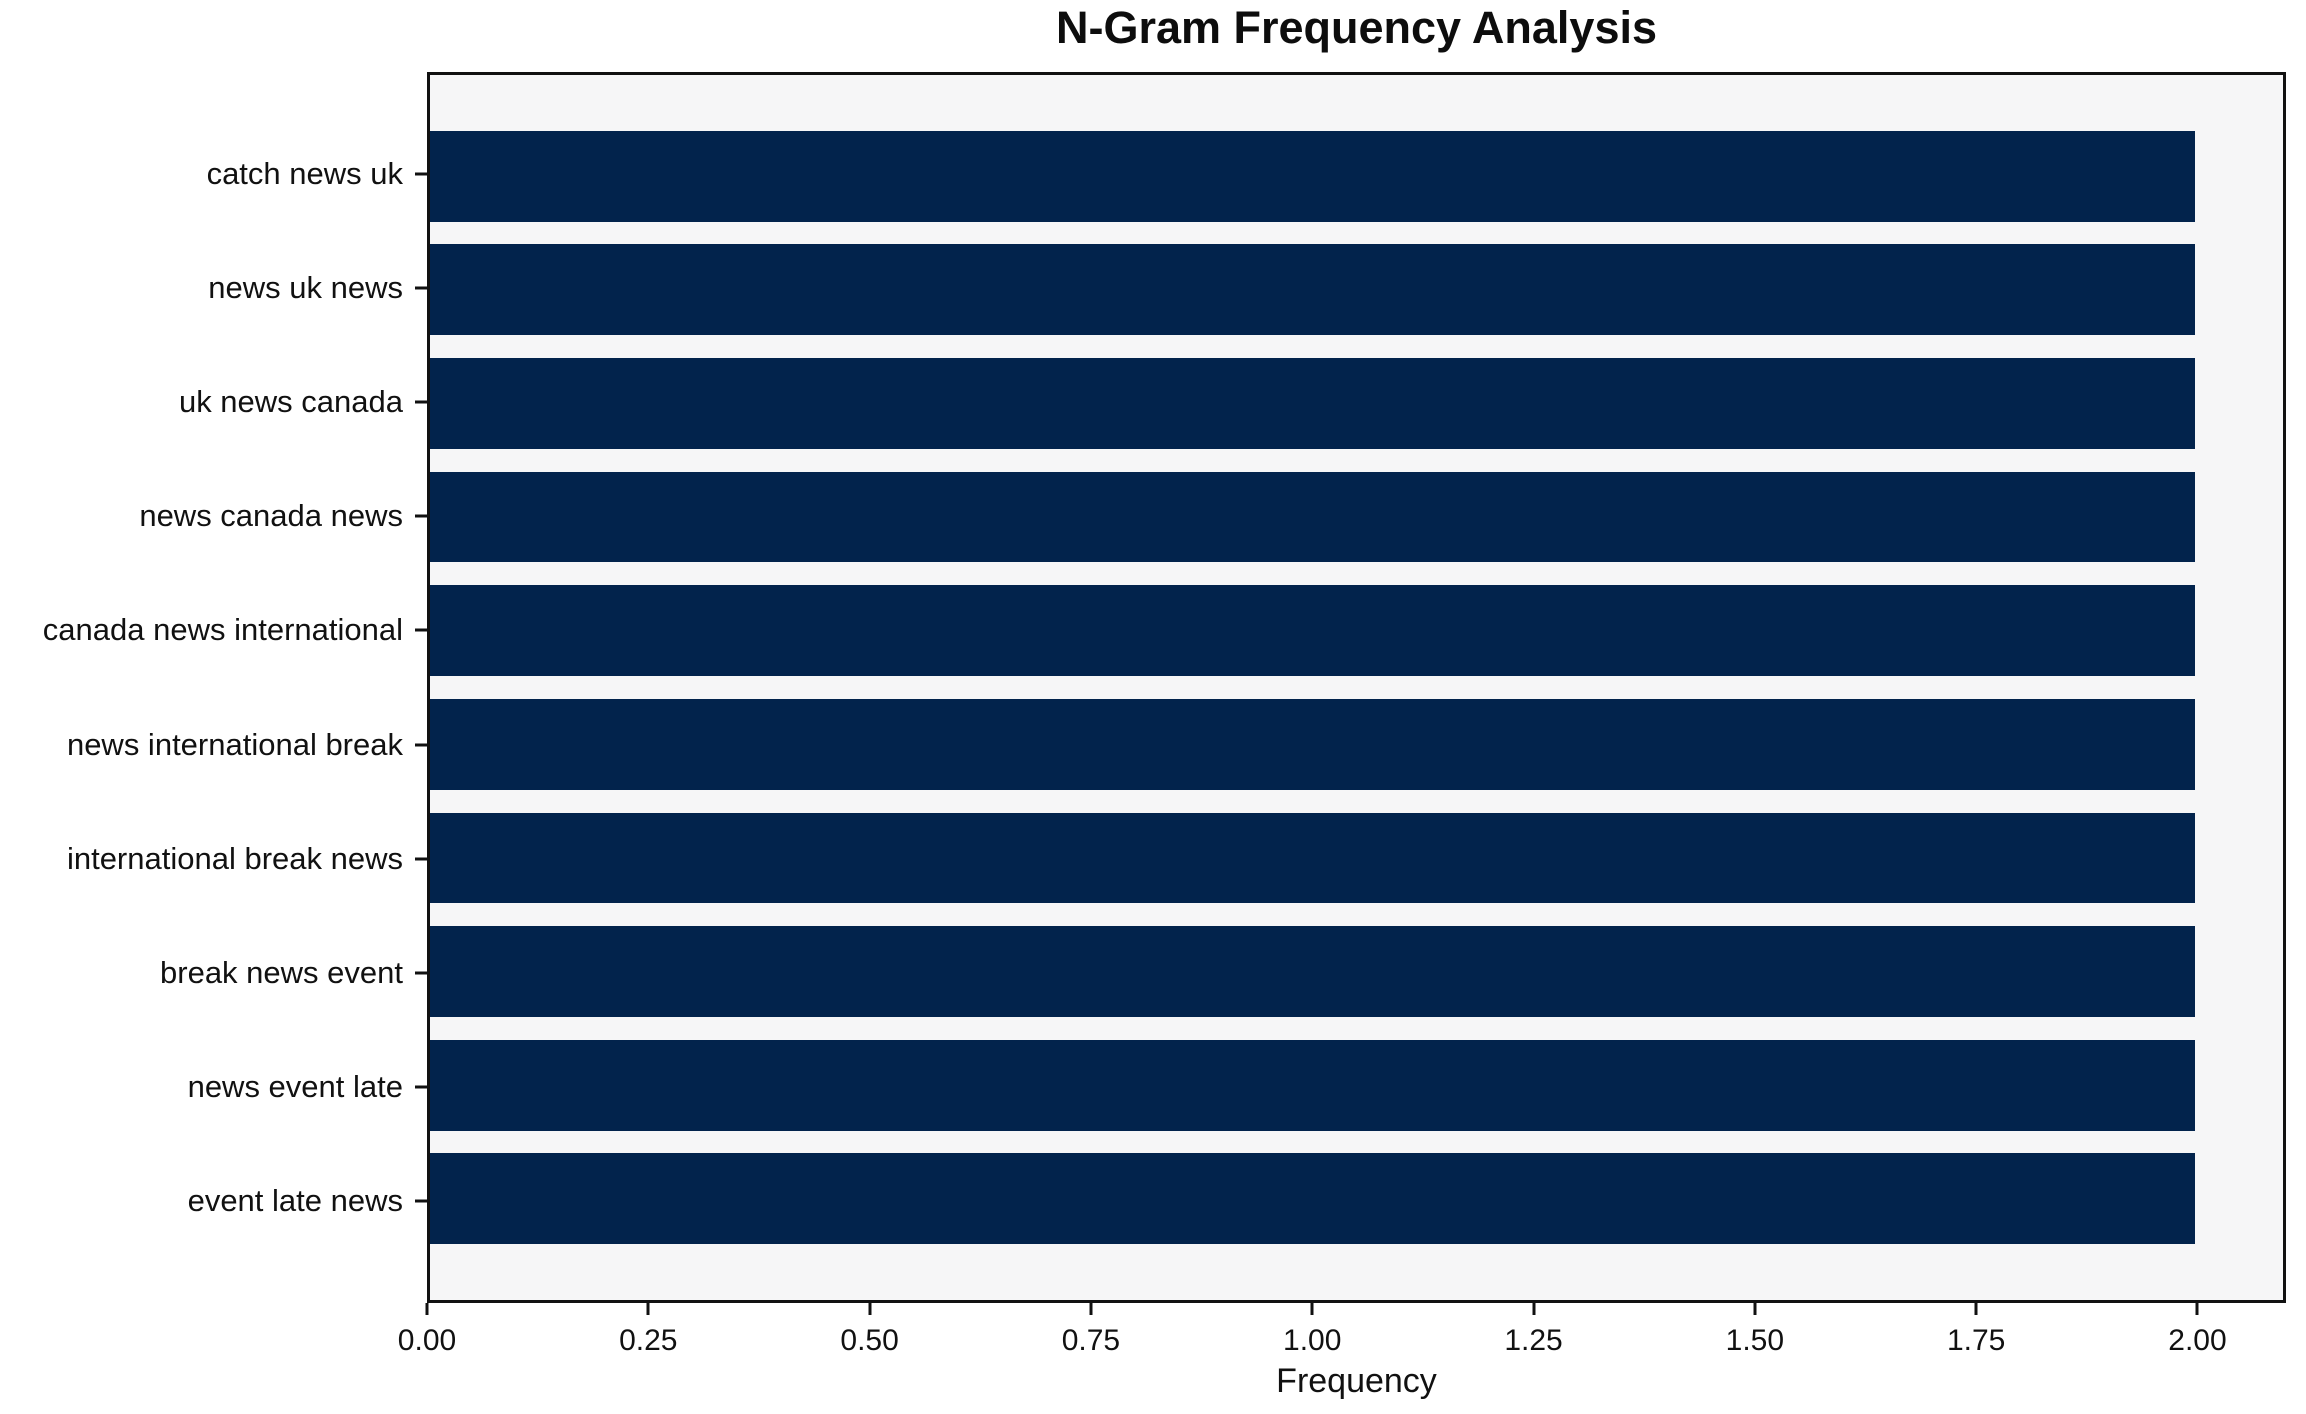  I want to click on y-tick-label: event late news, so click(295, 1201).